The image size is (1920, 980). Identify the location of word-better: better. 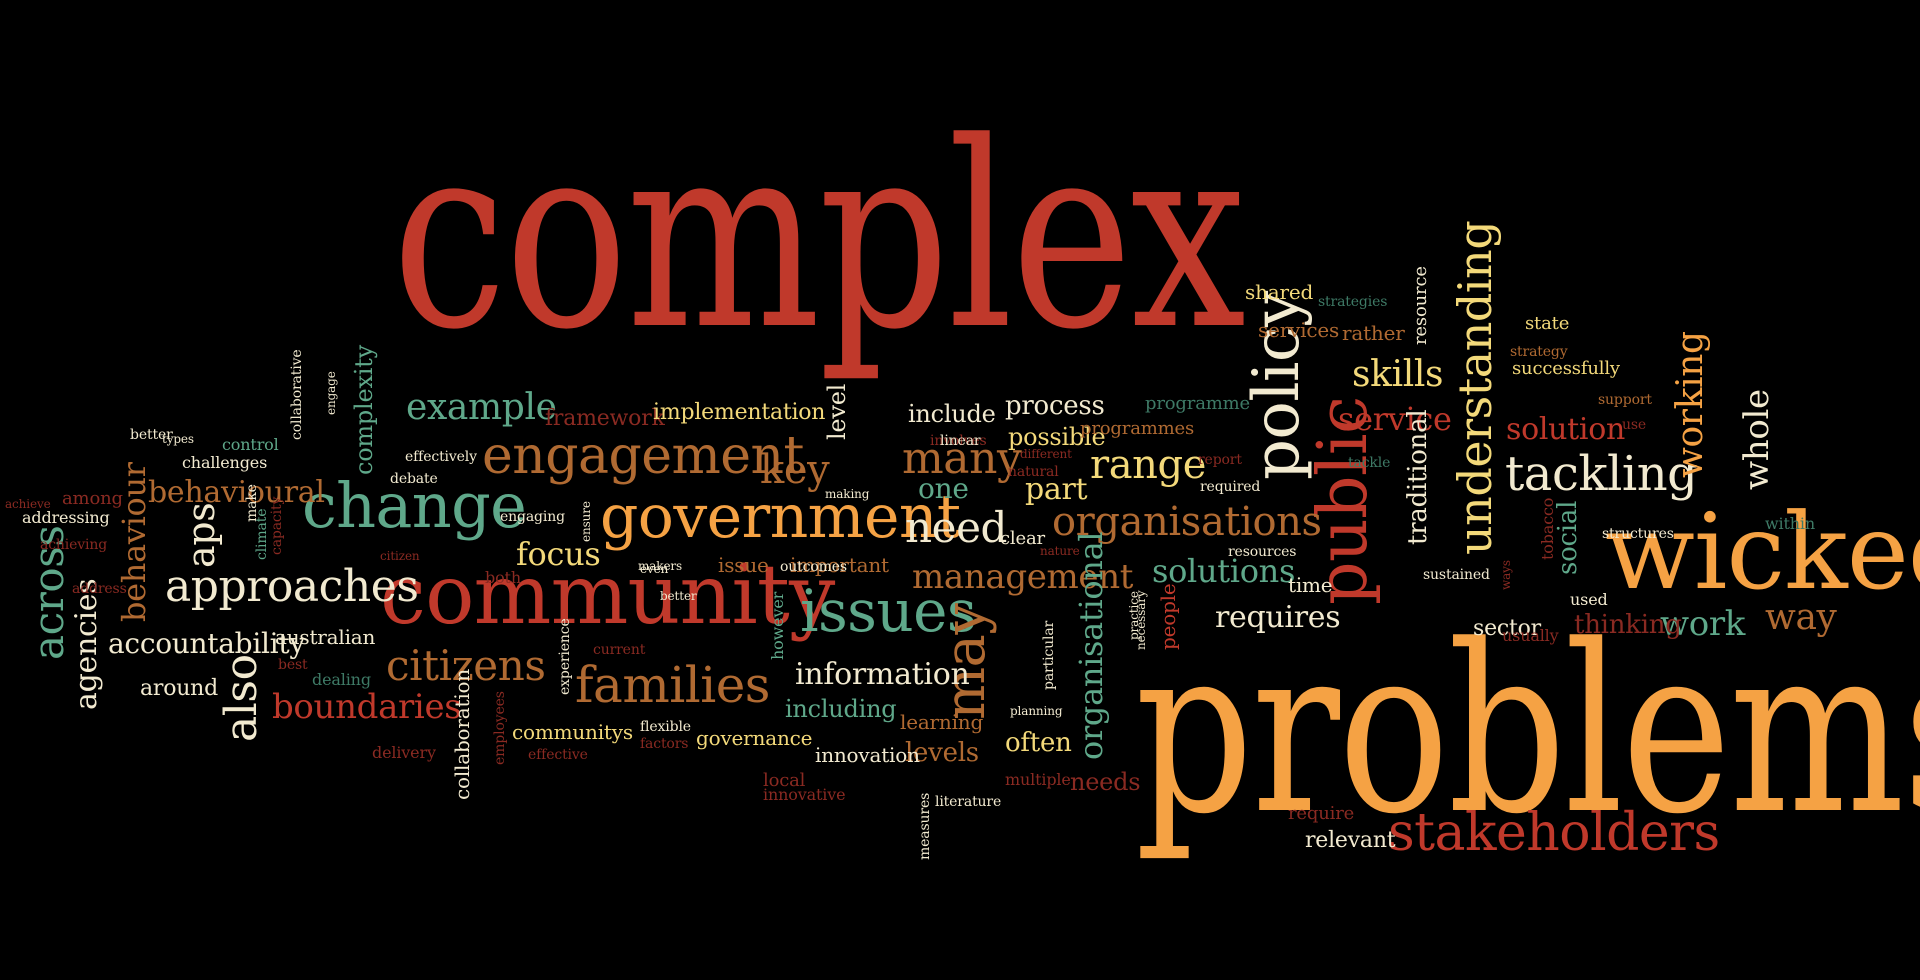
(151, 435).